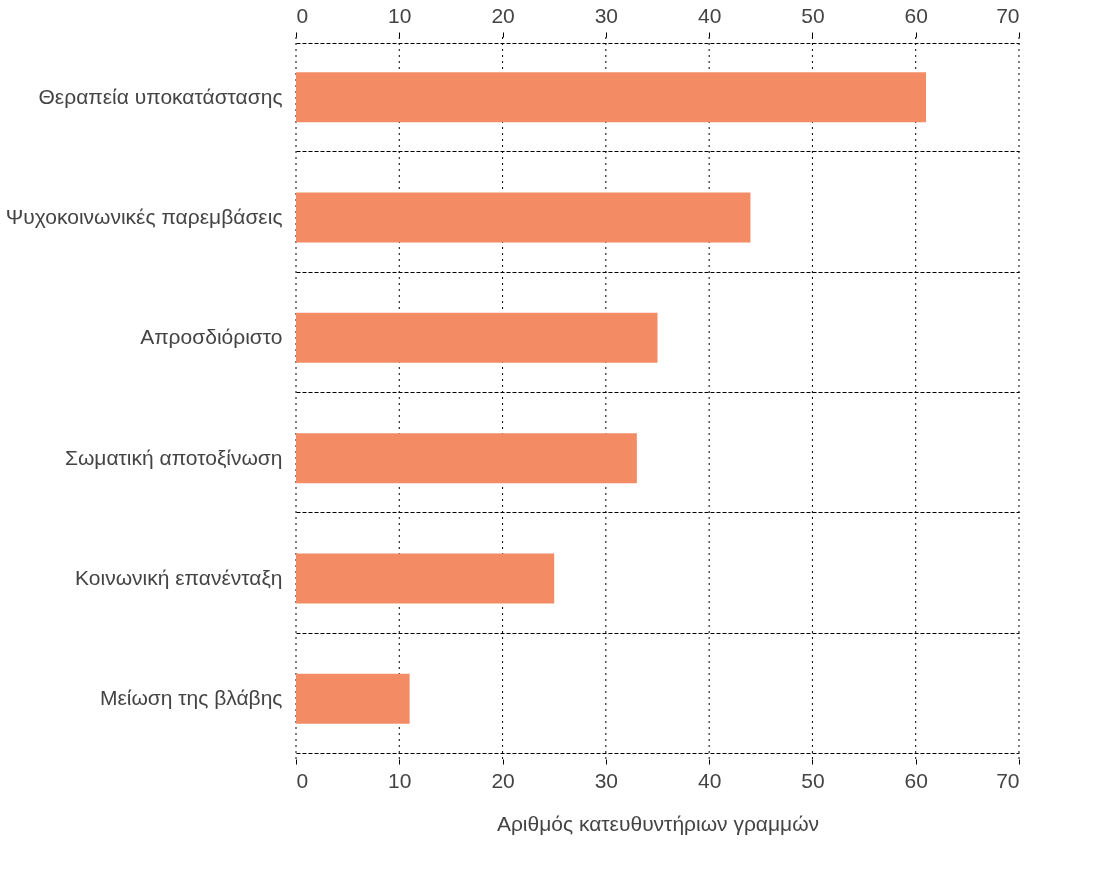  What do you see at coordinates (1008, 780) in the screenshot?
I see `x2-tick-label: 70` at bounding box center [1008, 780].